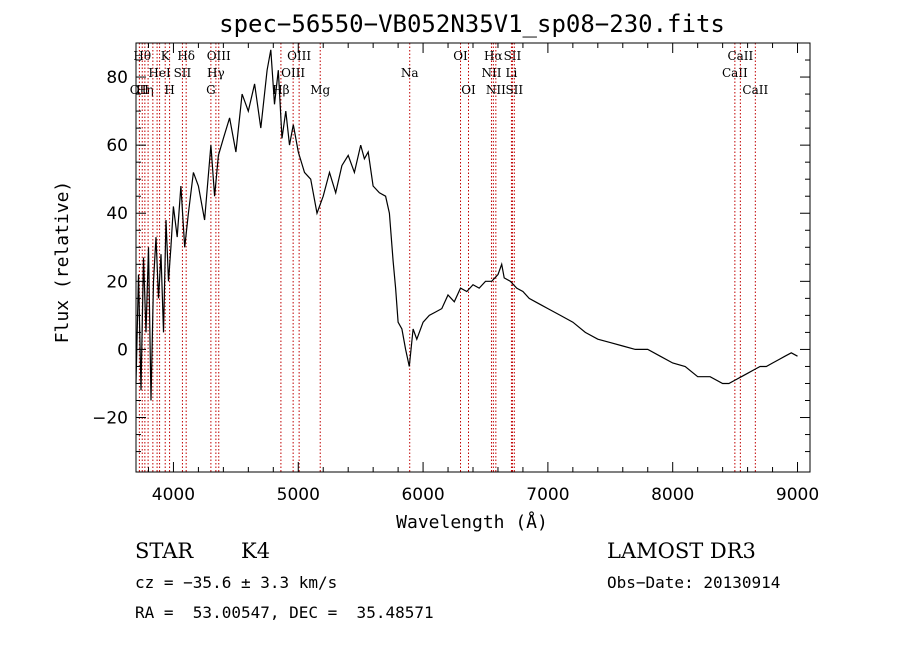 This screenshot has width=900, height=649. I want to click on emission-label: Mg, so click(320, 90).